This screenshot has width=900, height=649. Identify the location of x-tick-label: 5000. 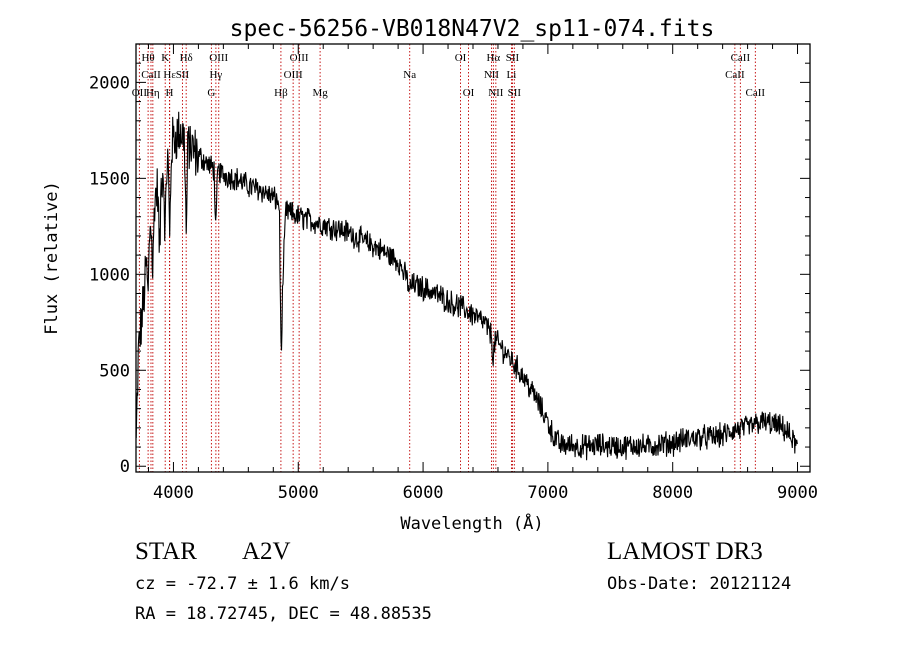
(298, 493).